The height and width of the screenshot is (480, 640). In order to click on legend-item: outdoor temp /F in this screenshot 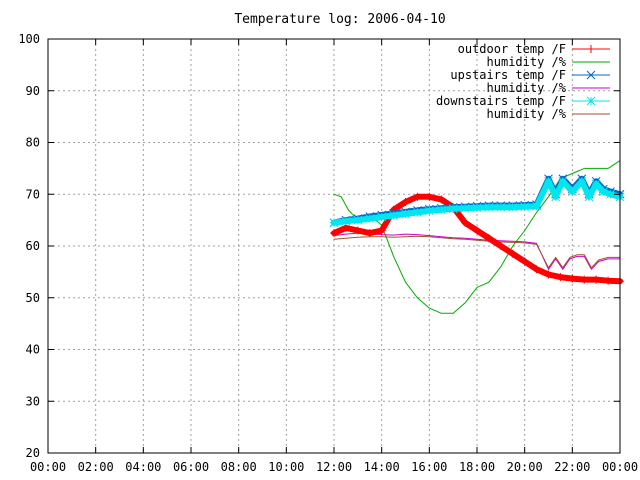, I will do `click(534, 49)`.